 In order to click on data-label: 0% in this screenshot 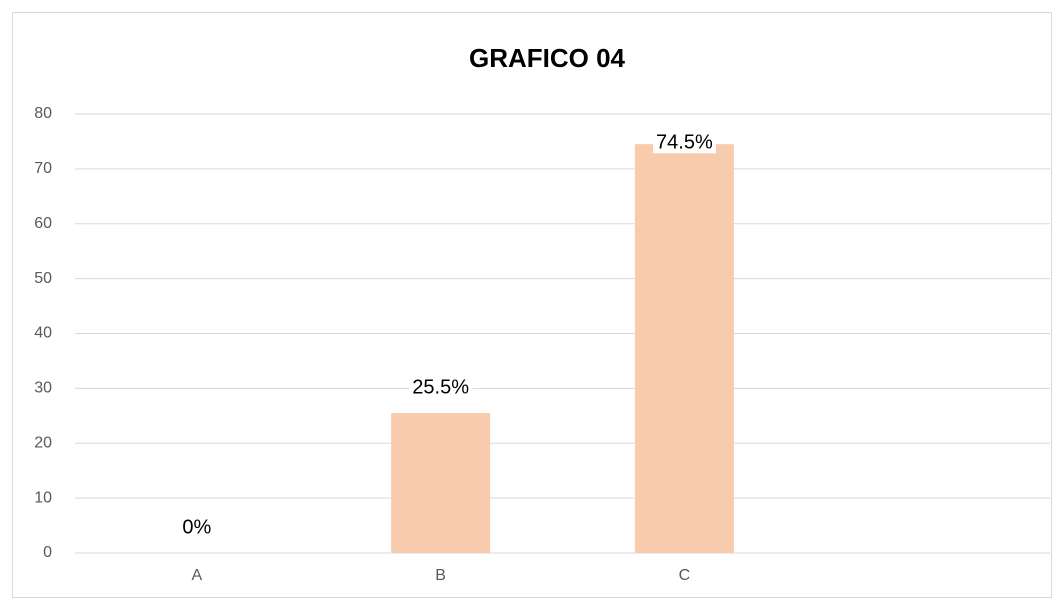, I will do `click(196, 527)`.